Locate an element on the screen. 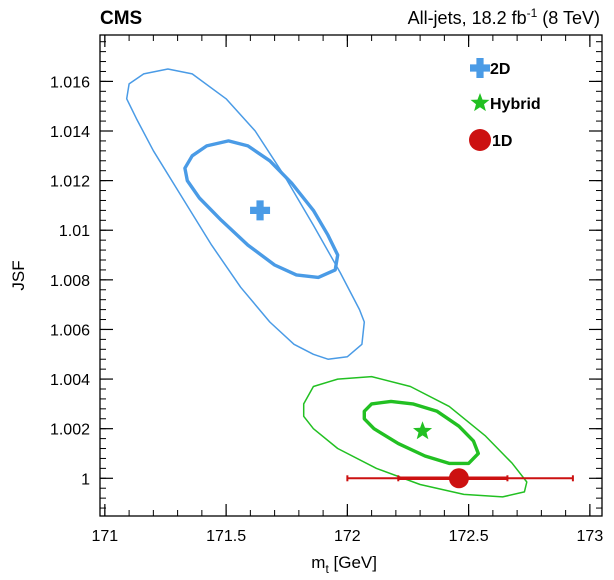 The image size is (614, 580). x-tick-label: 171 is located at coordinates (104, 536).